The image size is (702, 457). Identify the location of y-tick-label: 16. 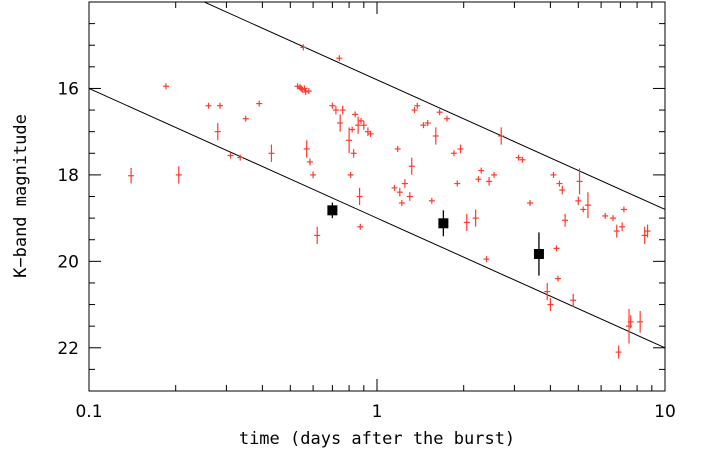
(68, 89).